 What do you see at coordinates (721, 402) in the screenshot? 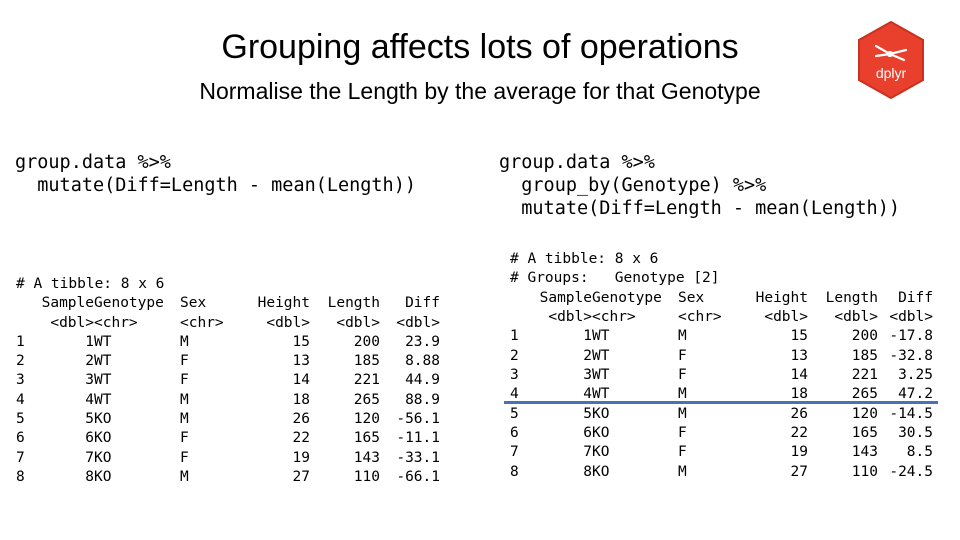
I see `group-separator-line` at bounding box center [721, 402].